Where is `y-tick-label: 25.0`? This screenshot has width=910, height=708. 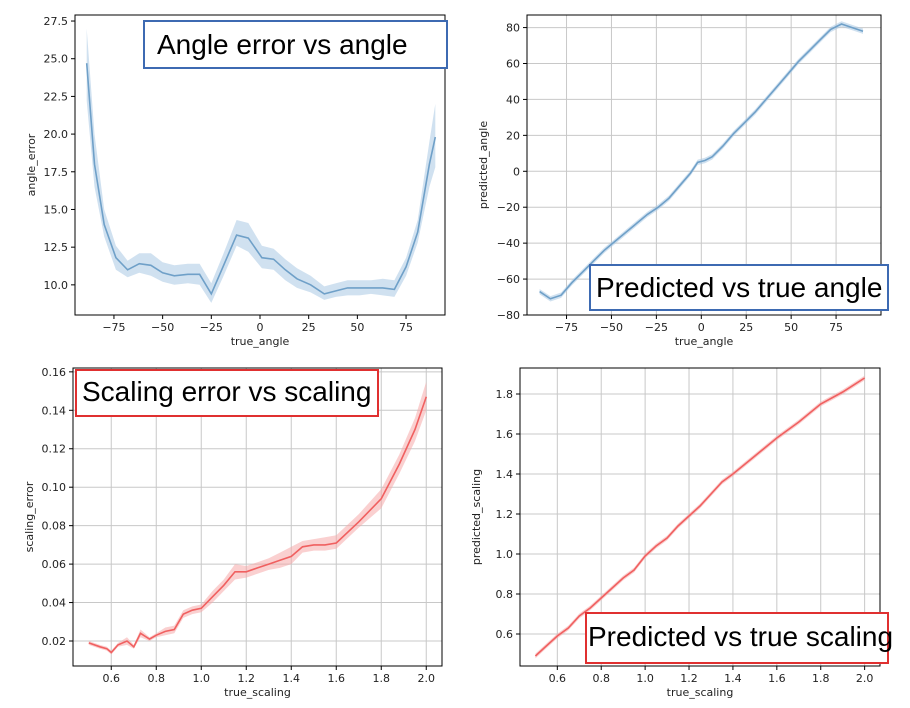
y-tick-label: 25.0 is located at coordinates (56, 59).